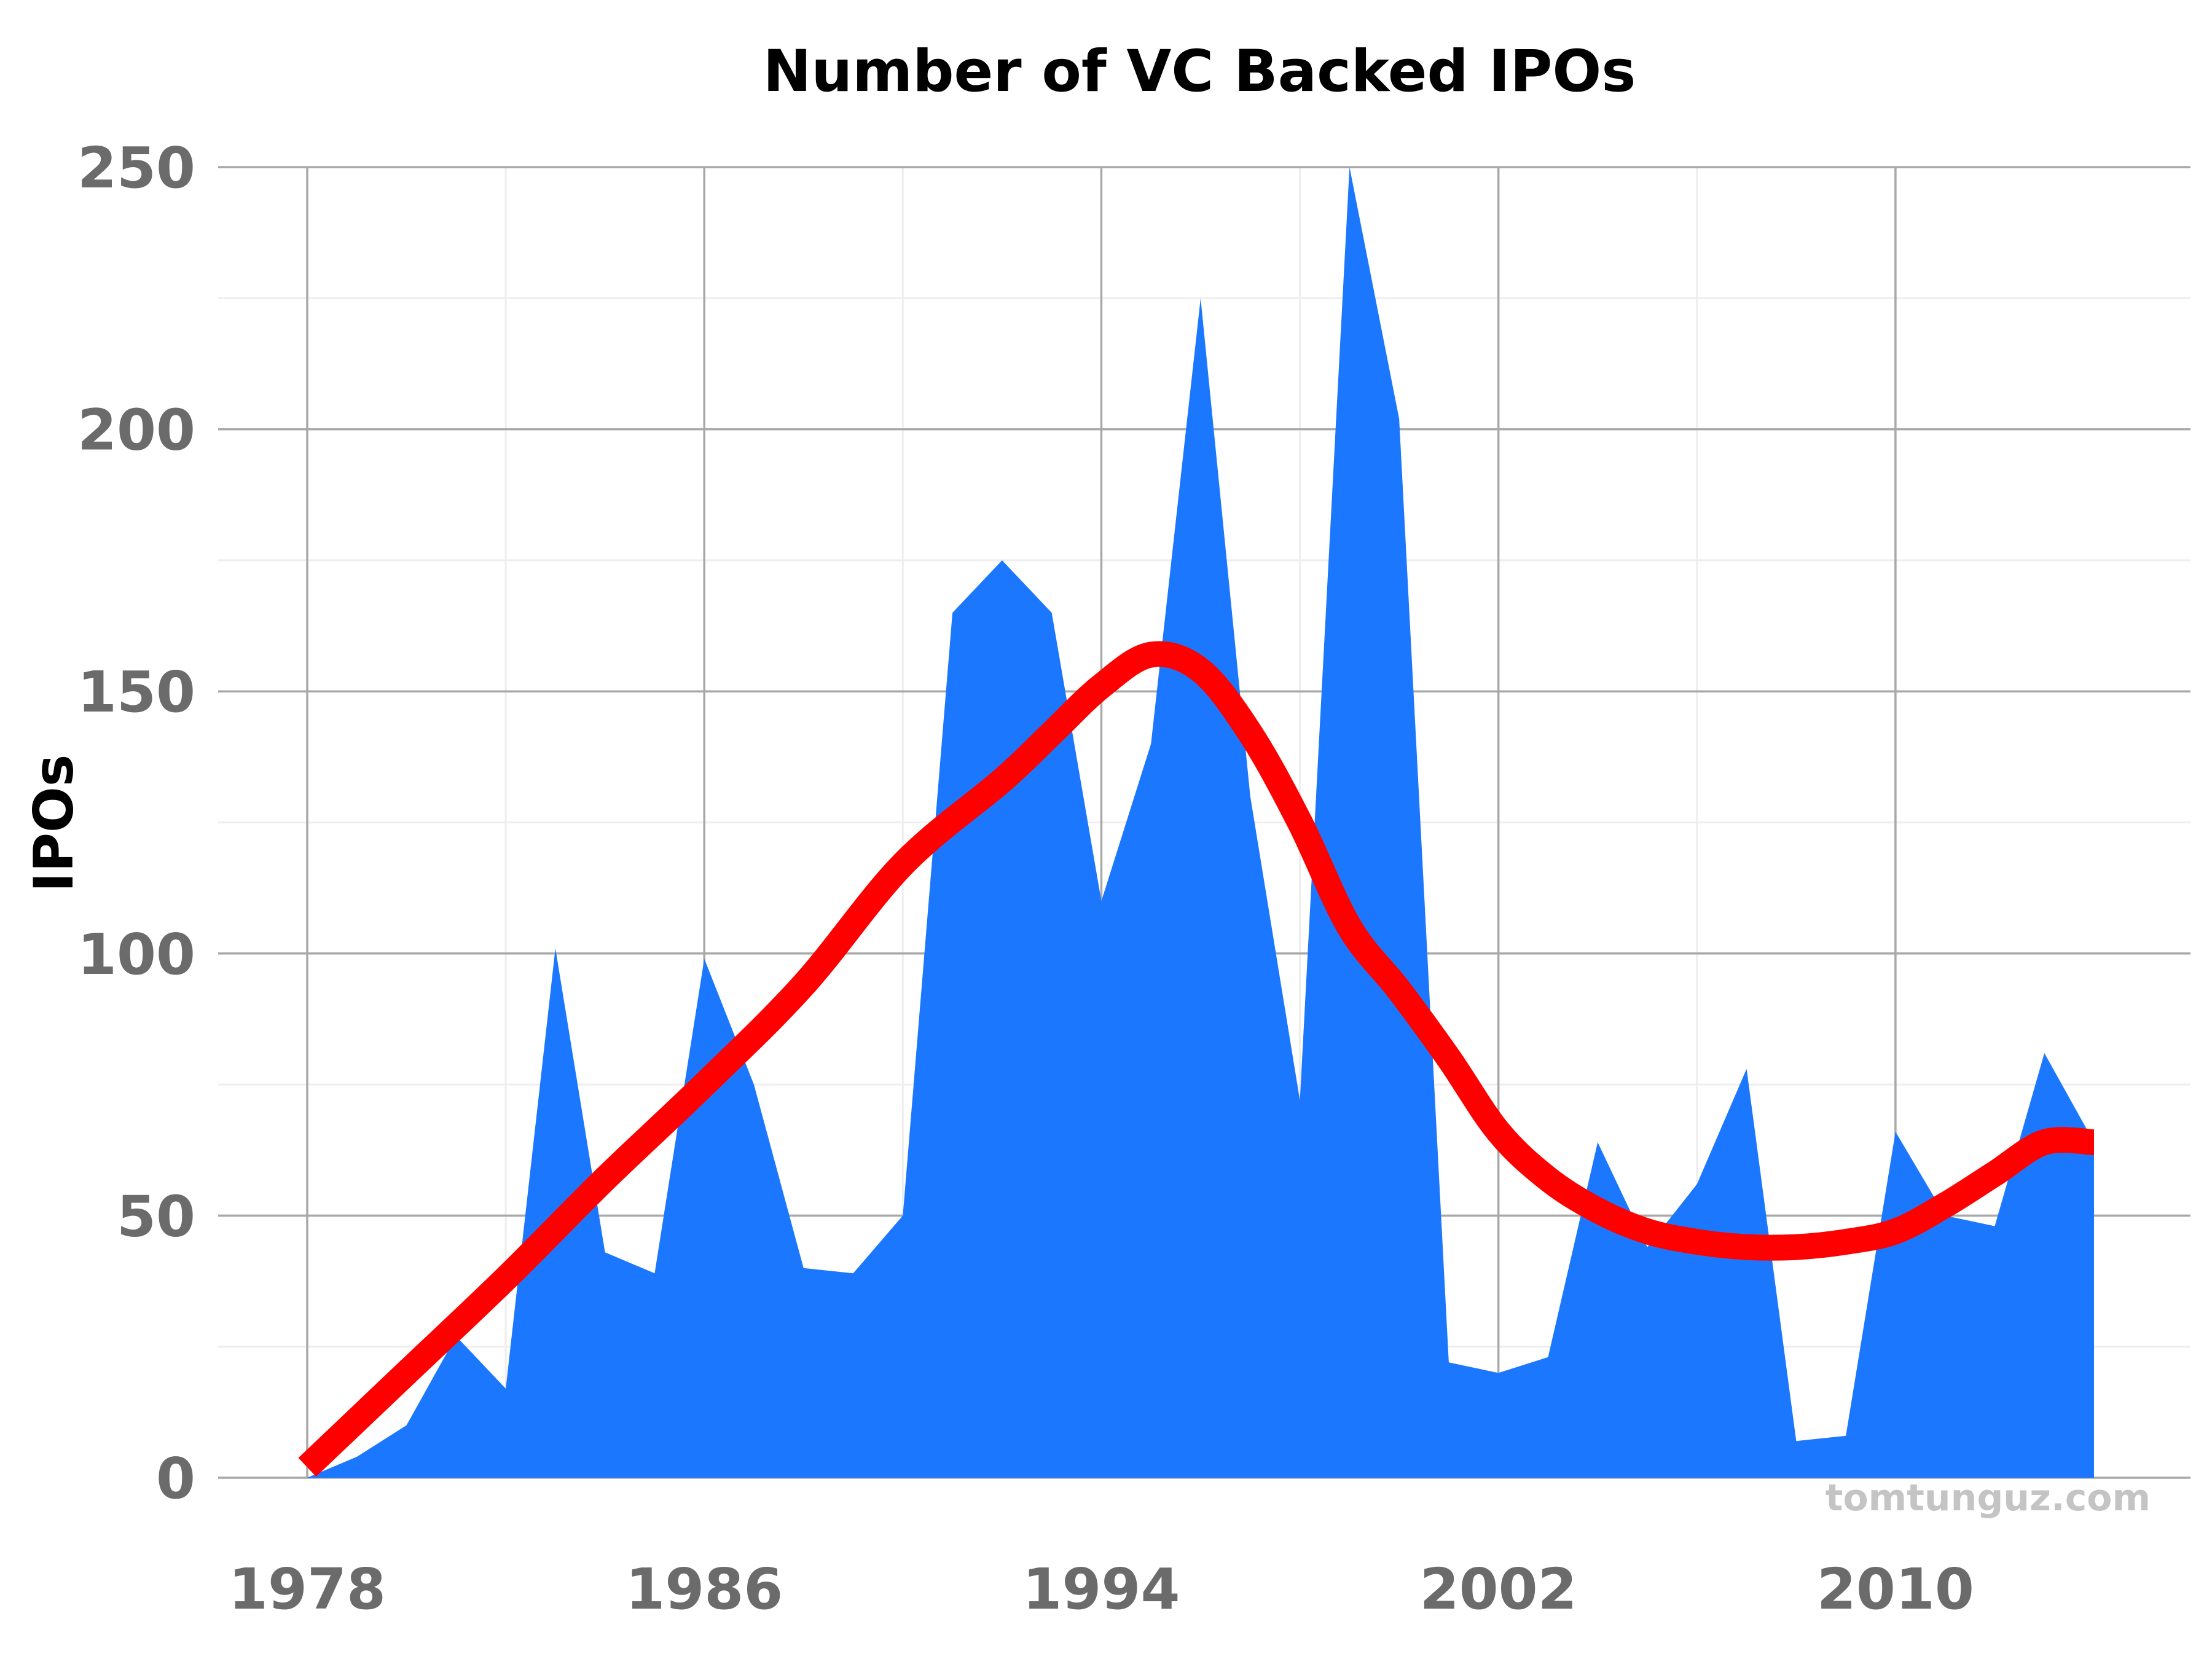 The height and width of the screenshot is (1659, 2212). What do you see at coordinates (136, 430) in the screenshot?
I see `y-tick-label: 200` at bounding box center [136, 430].